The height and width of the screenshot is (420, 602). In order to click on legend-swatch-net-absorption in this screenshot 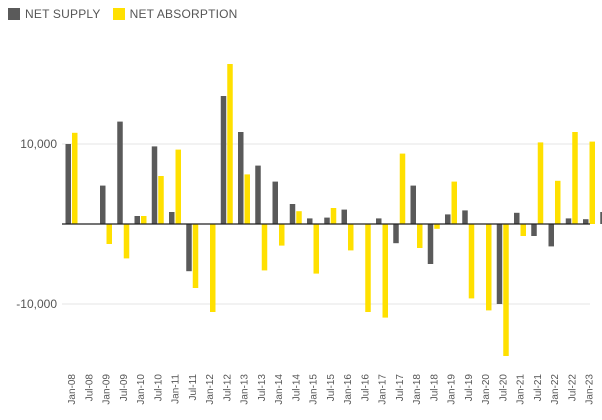, I will do `click(118, 14)`.